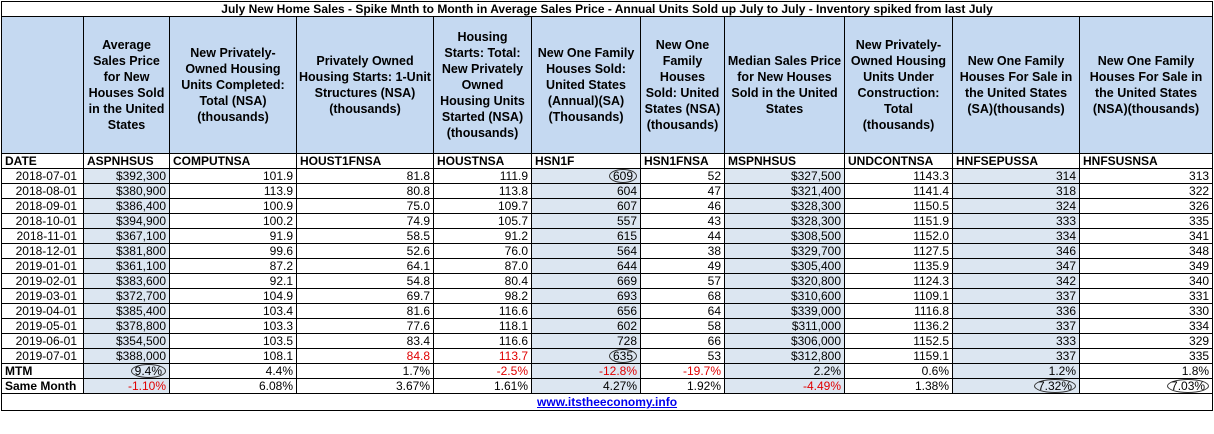  Describe the element at coordinates (365, 161) in the screenshot. I see `series-code: HOUST1FNSA` at that location.